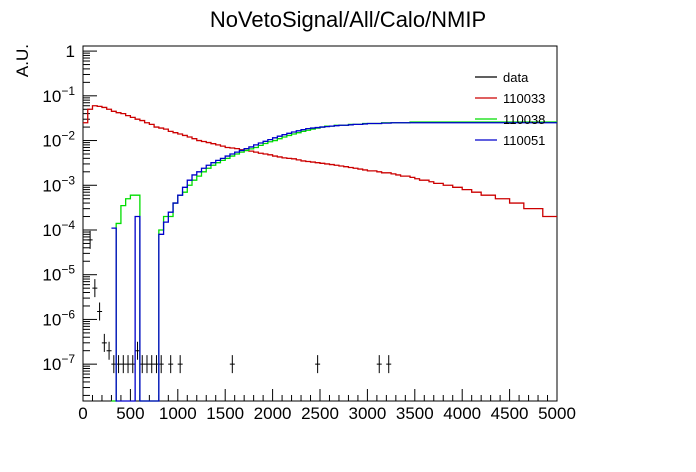 This screenshot has height=472, width=696. Describe the element at coordinates (58, 140) in the screenshot. I see `y-tick-label: 10⁻²` at that location.